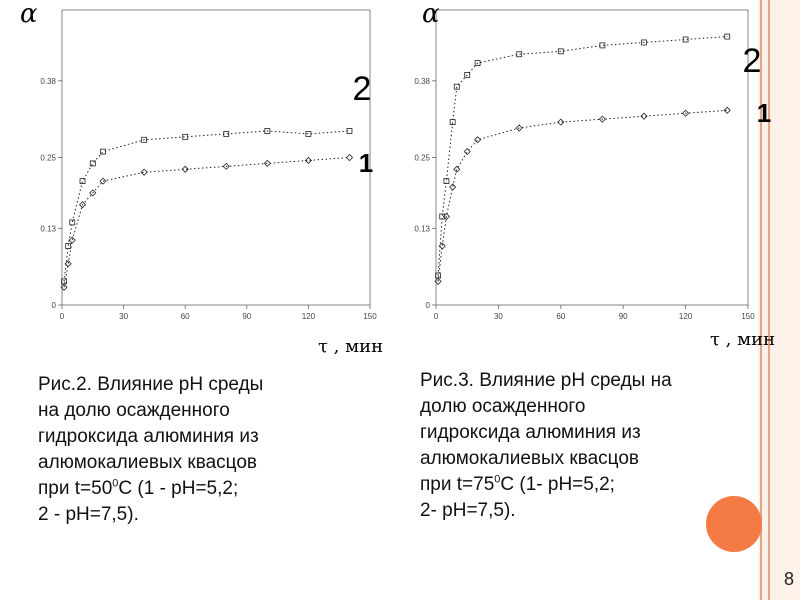  What do you see at coordinates (151, 384) in the screenshot?
I see `caption-line: Рис.2. Влияние рН среды` at bounding box center [151, 384].